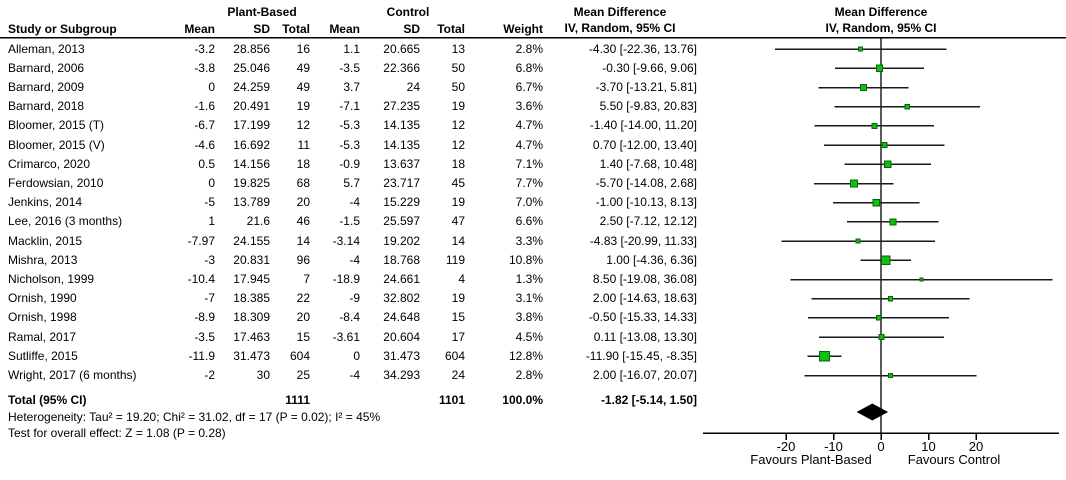 The height and width of the screenshot is (480, 1066). What do you see at coordinates (648, 163) in the screenshot?
I see `ci-text: 1.40 [-7.68, 10.48]` at bounding box center [648, 163].